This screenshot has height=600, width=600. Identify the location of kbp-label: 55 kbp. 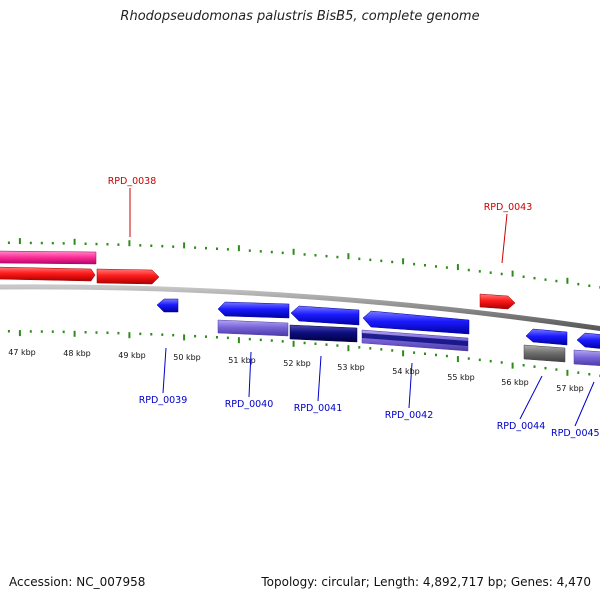
(461, 377).